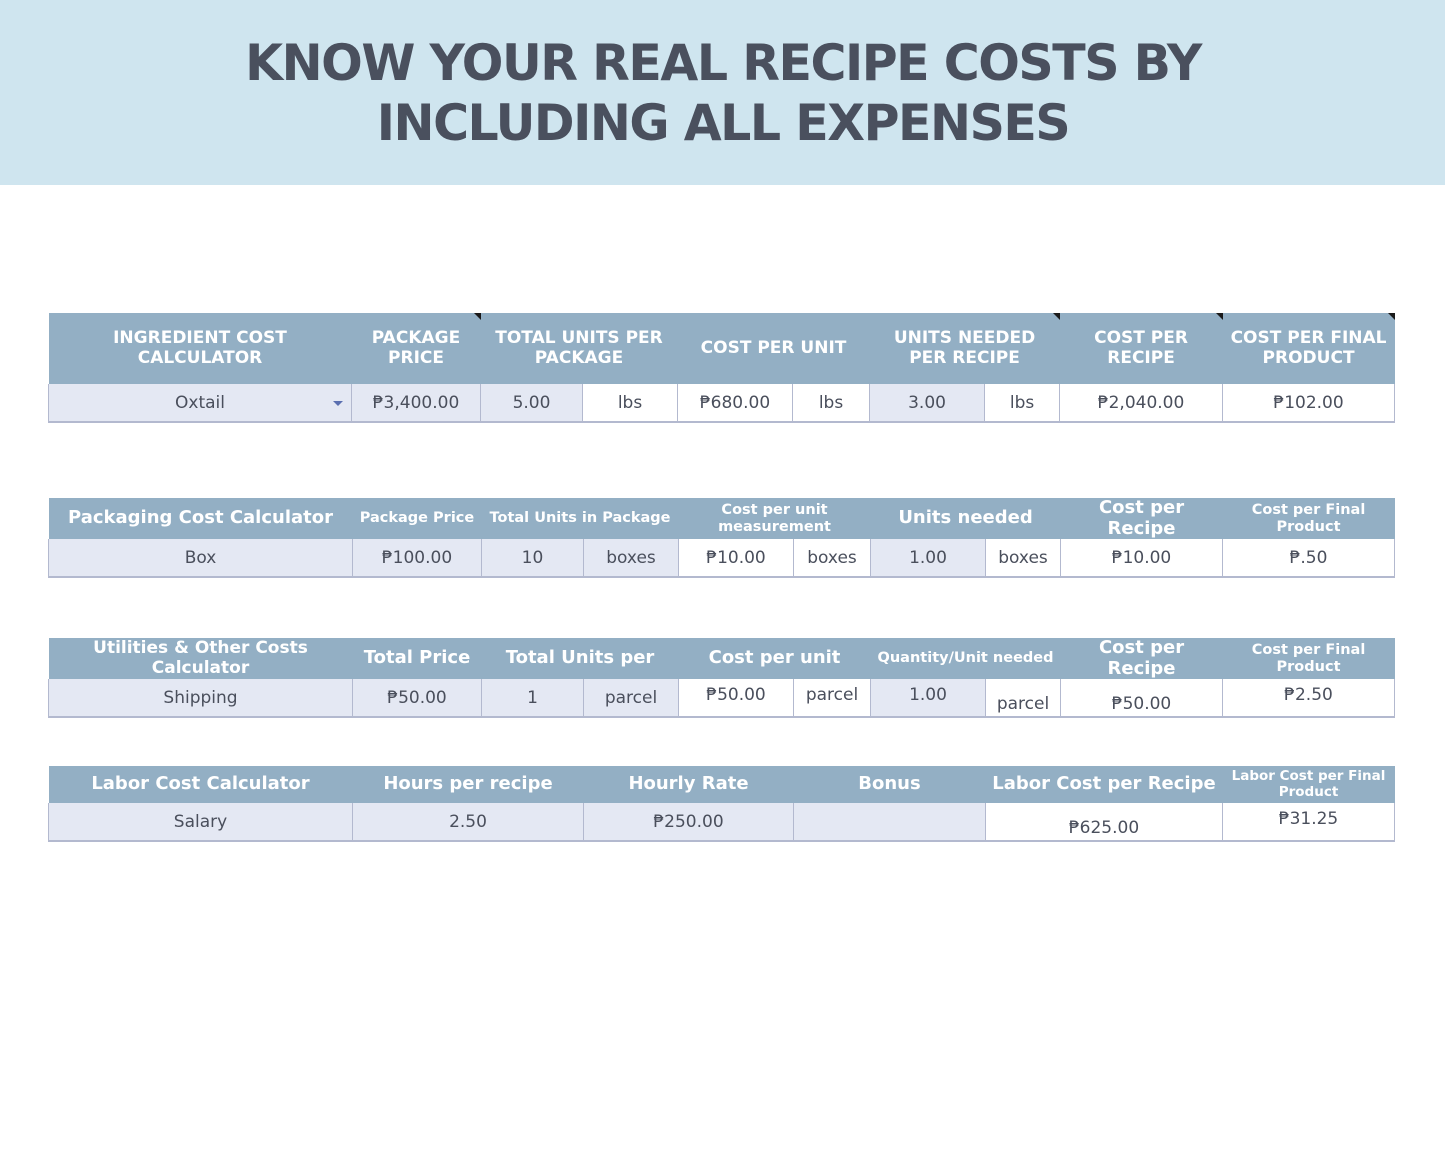 The image size is (1445, 1156). Describe the element at coordinates (200, 348) in the screenshot. I see `header-ingredient: INGREDIENT COST CALCULATOR` at that location.